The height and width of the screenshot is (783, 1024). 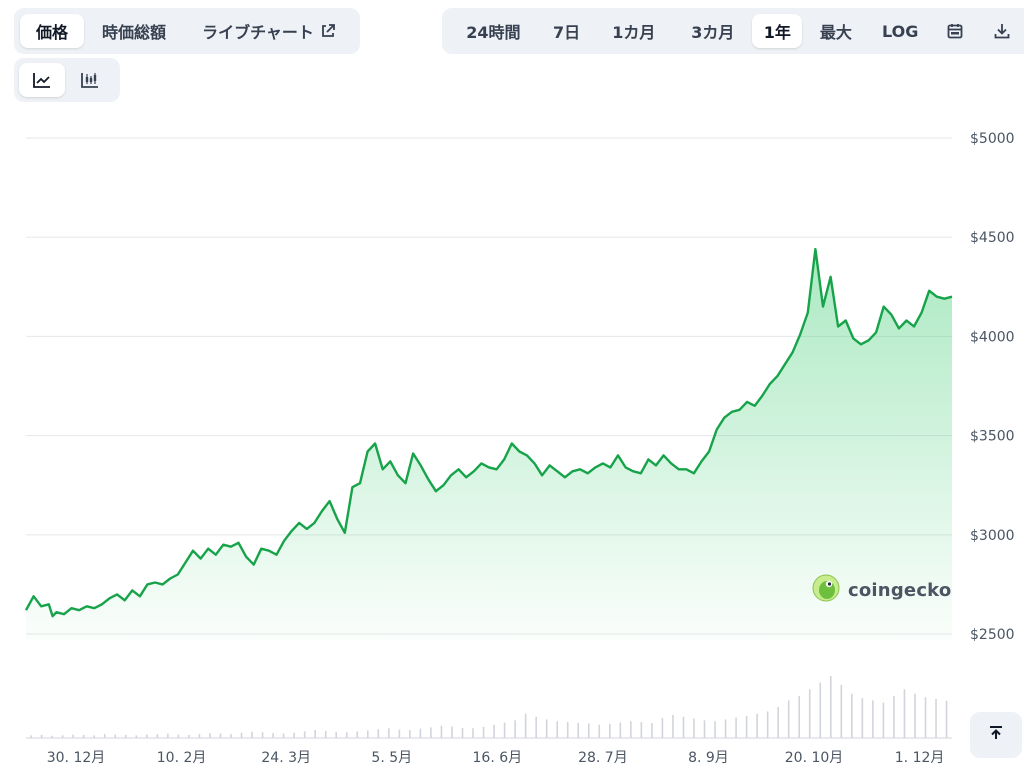 What do you see at coordinates (133, 32) in the screenshot?
I see `tab-market-cap: 時価総額` at bounding box center [133, 32].